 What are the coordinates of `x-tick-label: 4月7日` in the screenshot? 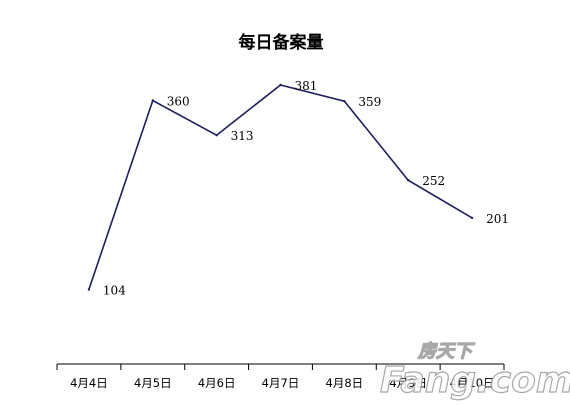 It's located at (281, 383).